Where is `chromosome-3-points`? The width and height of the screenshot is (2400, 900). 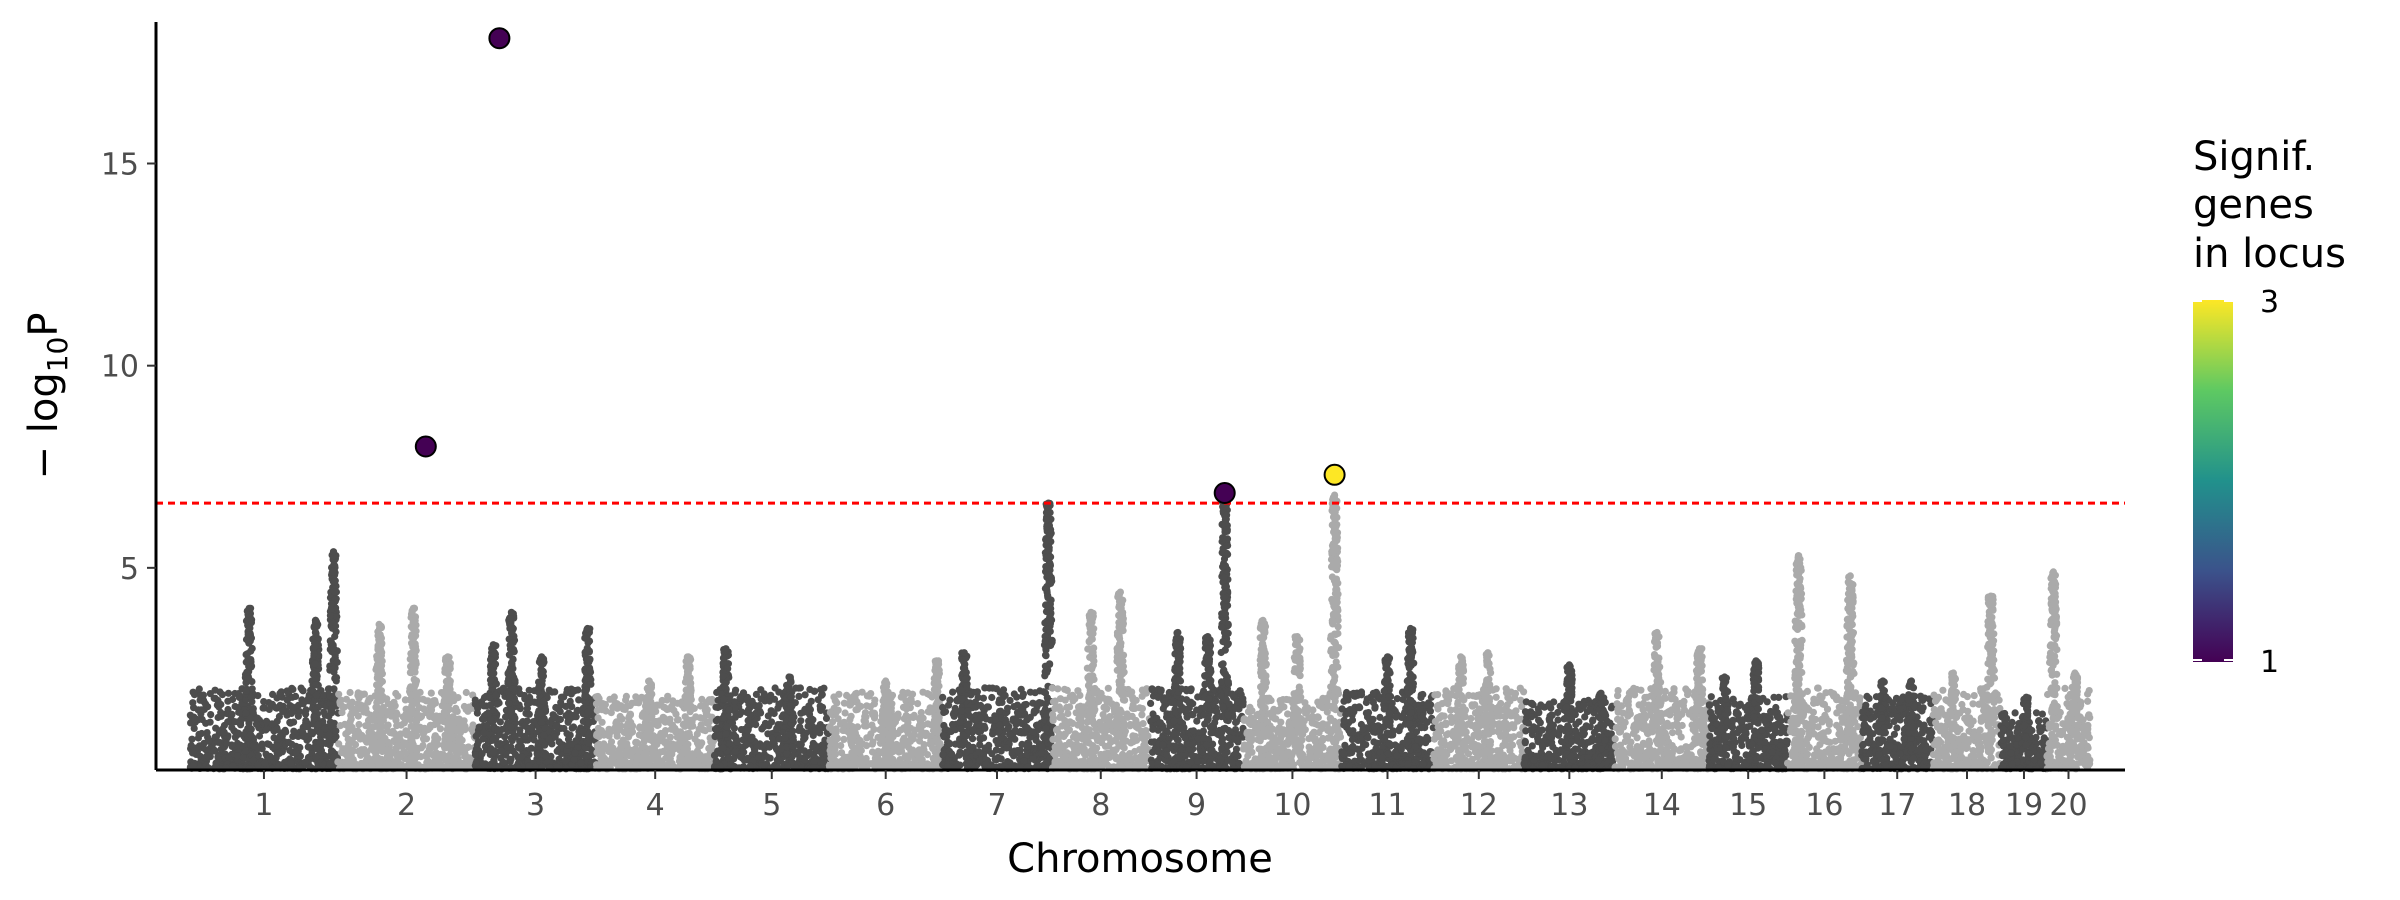
chromosome-3-points is located at coordinates (535, 690).